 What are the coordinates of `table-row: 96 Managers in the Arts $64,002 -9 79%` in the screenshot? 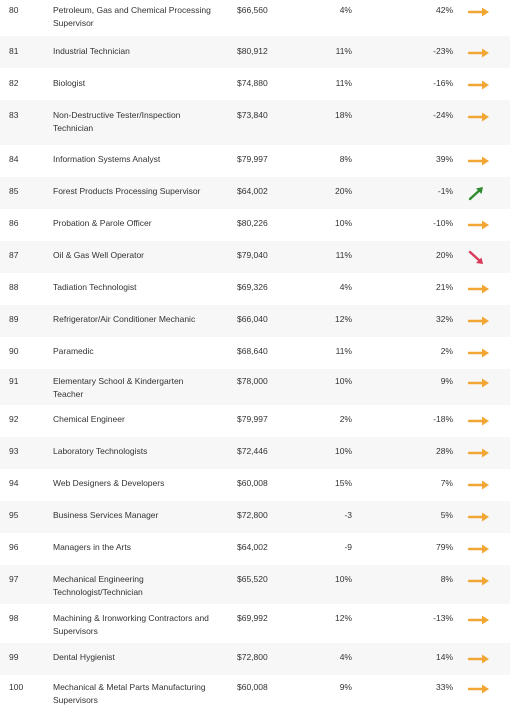 It's located at (255, 549).